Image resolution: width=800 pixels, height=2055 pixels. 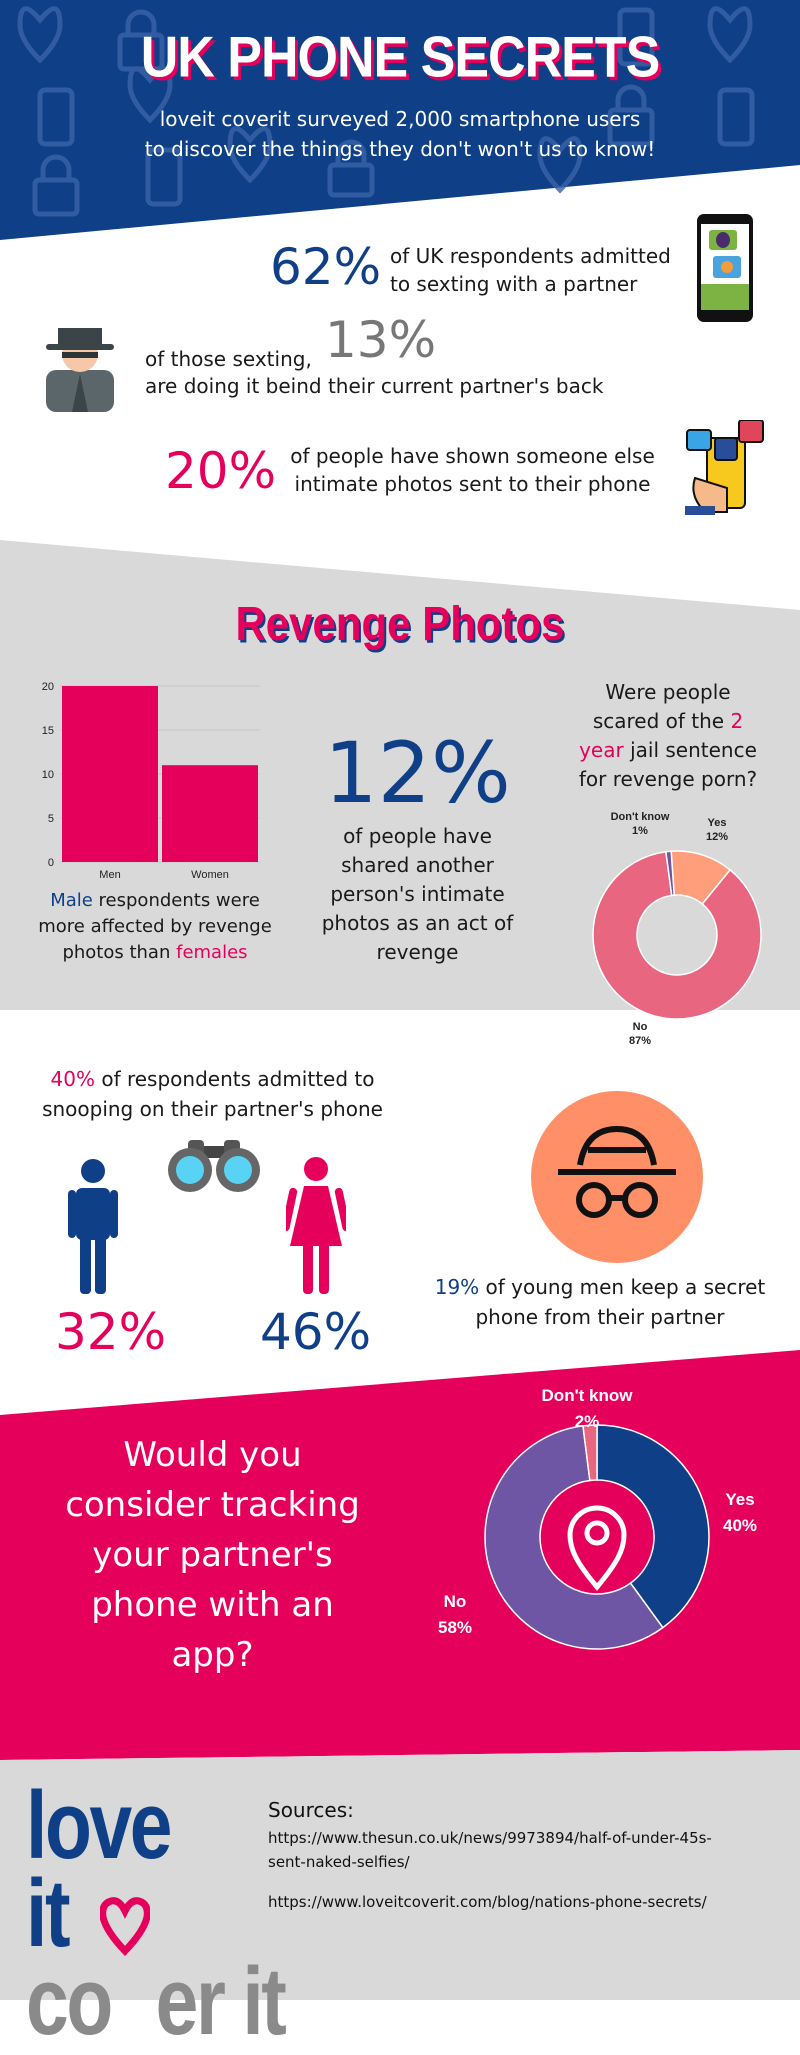 I want to click on tracking-question-line: phone with an, so click(x=212, y=1605).